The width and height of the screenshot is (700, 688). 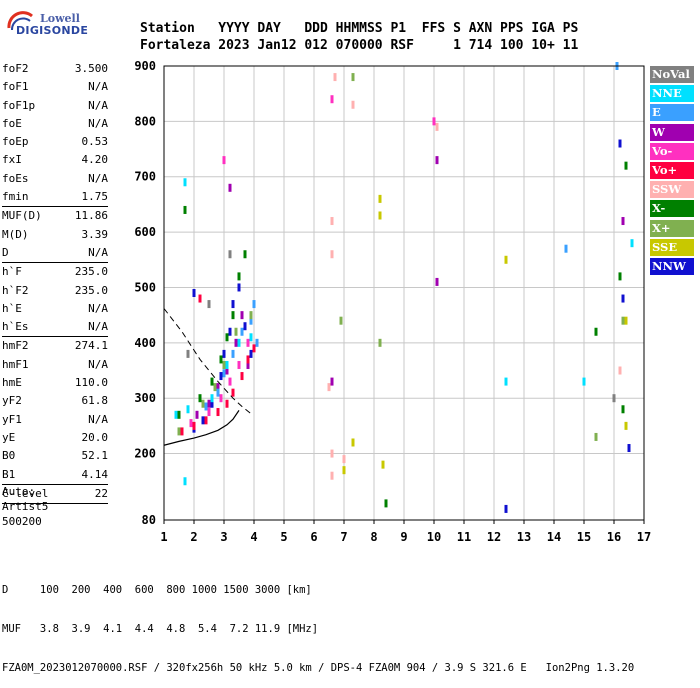 I want to click on param-name: yF1, so click(x=12, y=419).